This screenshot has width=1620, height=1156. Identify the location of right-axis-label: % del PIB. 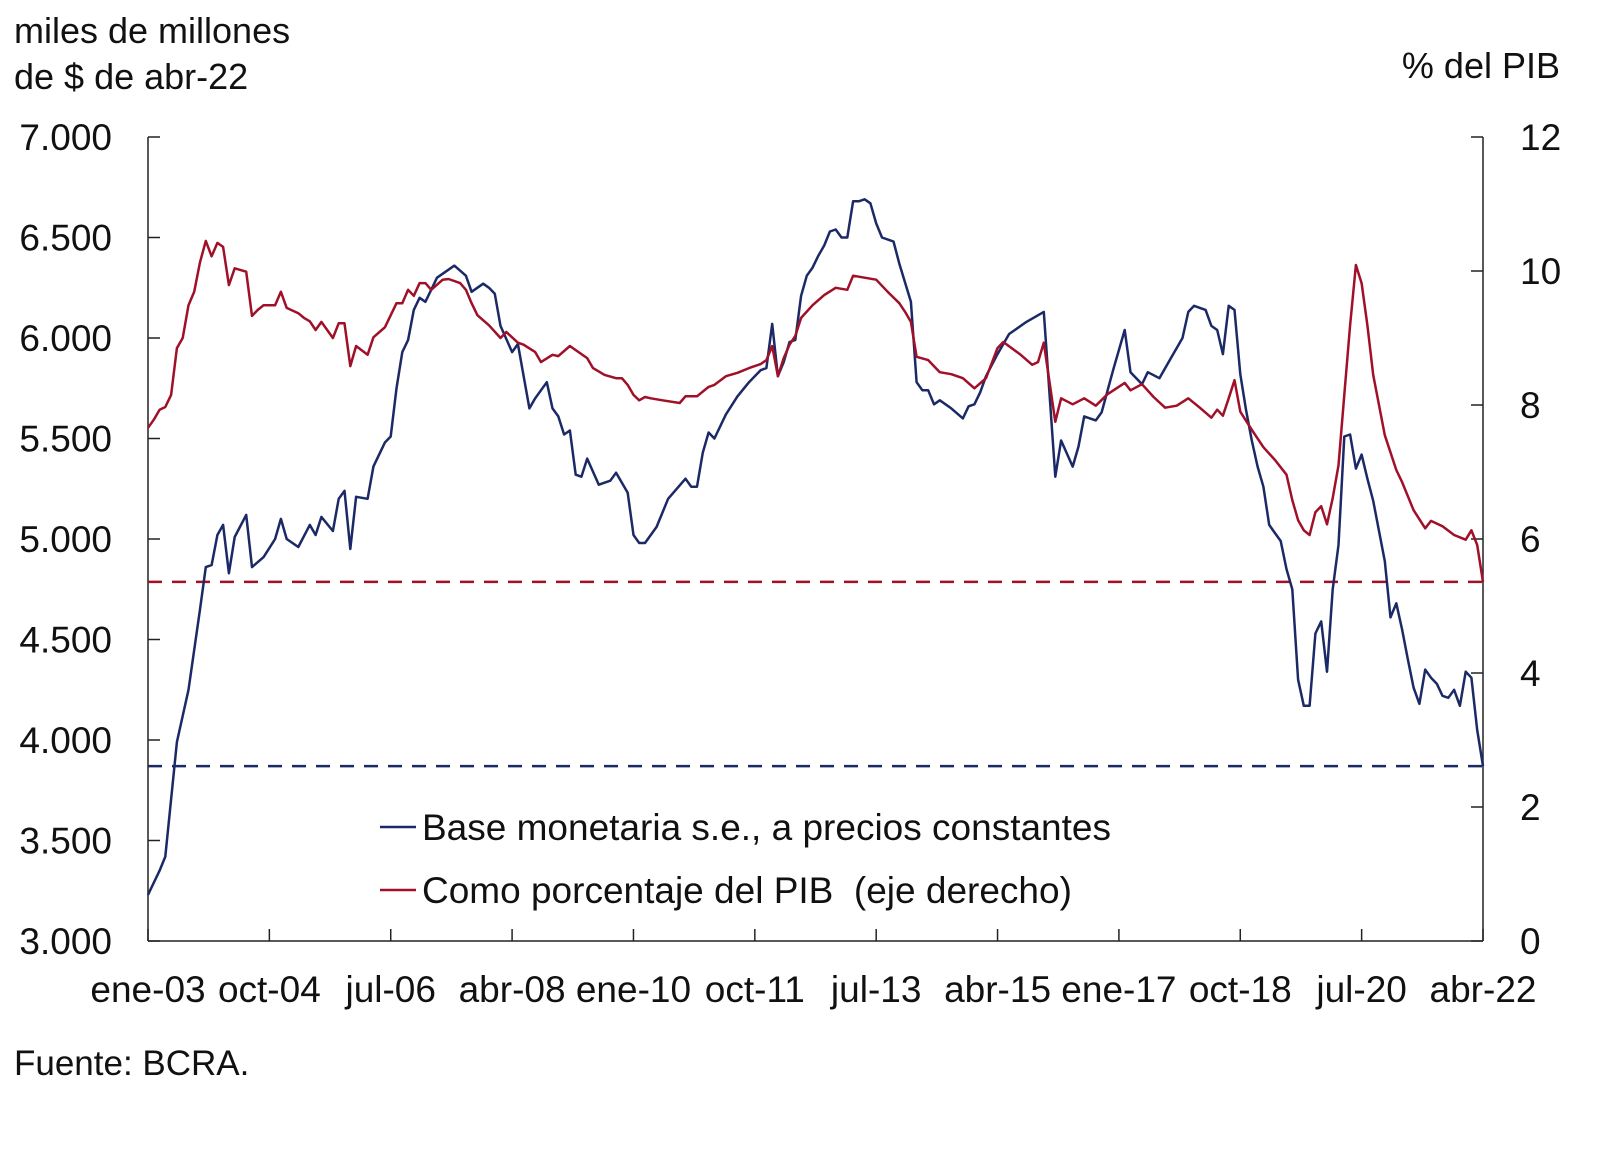
(1481, 65).